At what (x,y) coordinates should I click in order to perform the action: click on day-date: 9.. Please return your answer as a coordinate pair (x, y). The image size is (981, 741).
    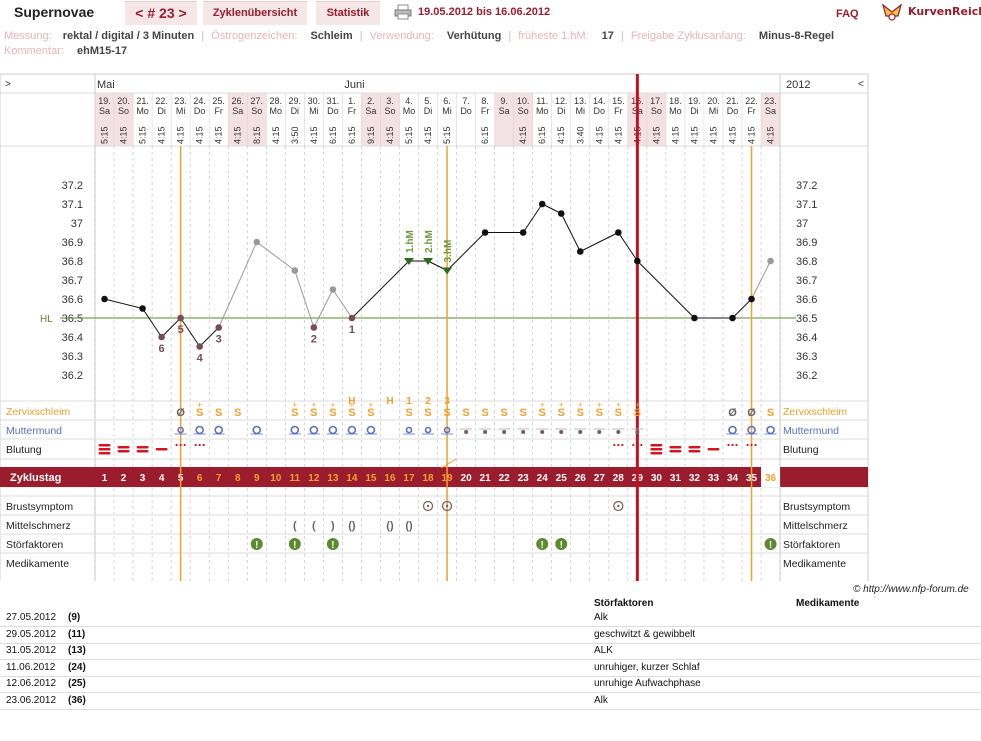
    Looking at the image, I should click on (504, 101).